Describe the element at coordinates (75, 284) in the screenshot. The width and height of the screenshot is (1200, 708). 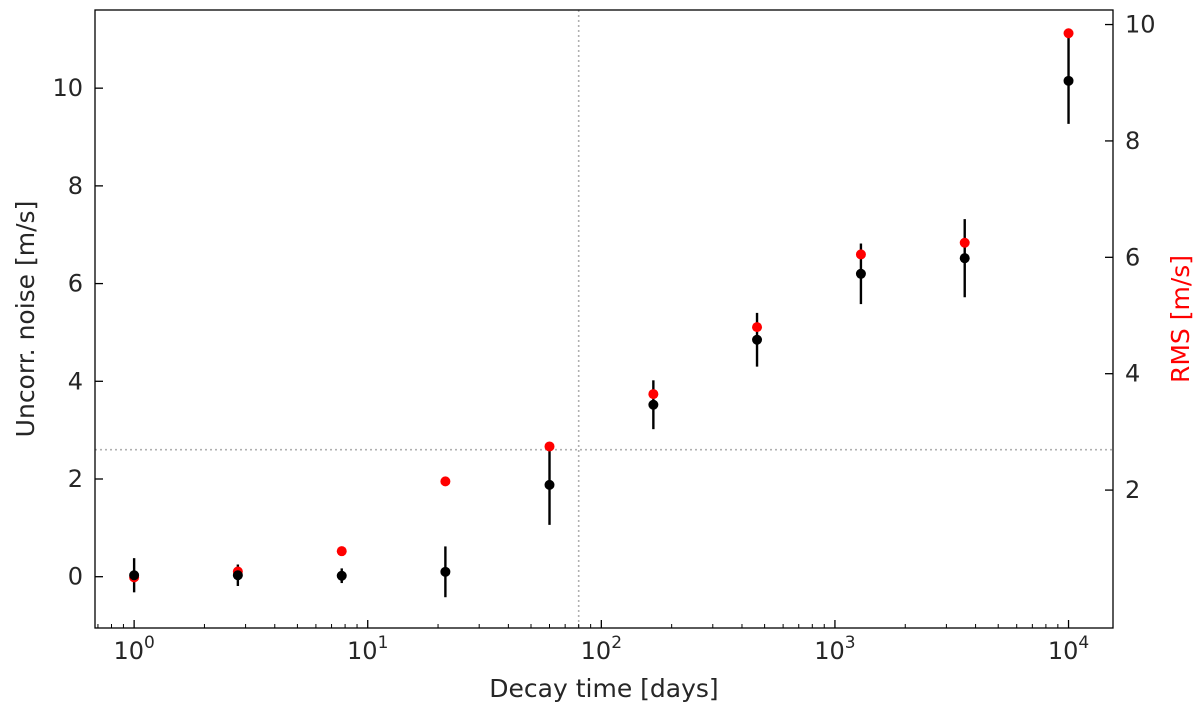
I see `y-tick-label: 6` at that location.